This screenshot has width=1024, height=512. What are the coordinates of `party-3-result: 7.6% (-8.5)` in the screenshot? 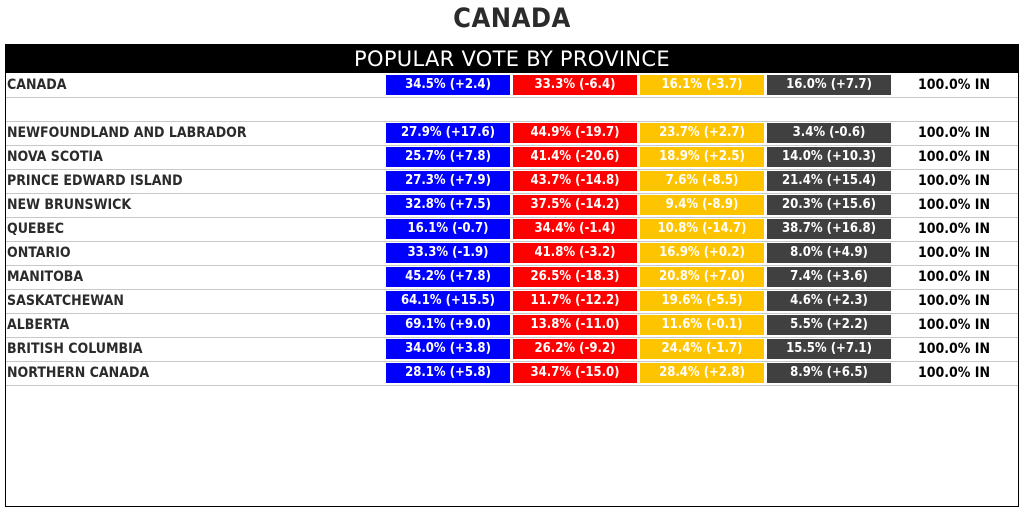 It's located at (702, 181).